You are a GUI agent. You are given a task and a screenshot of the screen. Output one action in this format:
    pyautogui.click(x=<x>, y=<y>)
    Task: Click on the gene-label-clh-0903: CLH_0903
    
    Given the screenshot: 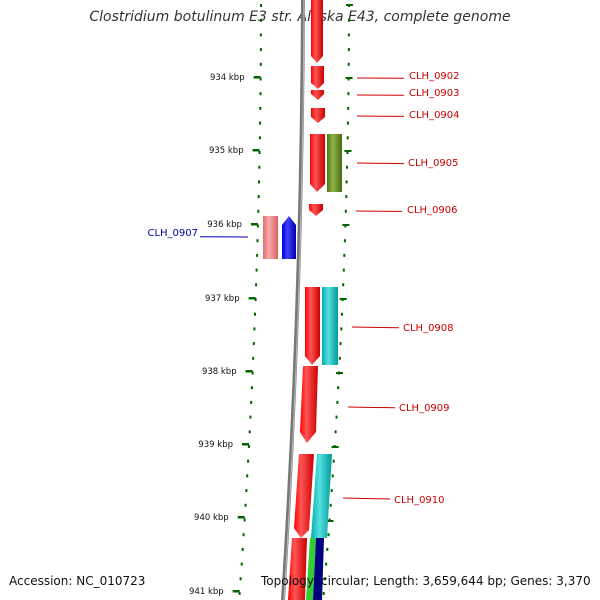 What is the action you would take?
    pyautogui.click(x=434, y=93)
    